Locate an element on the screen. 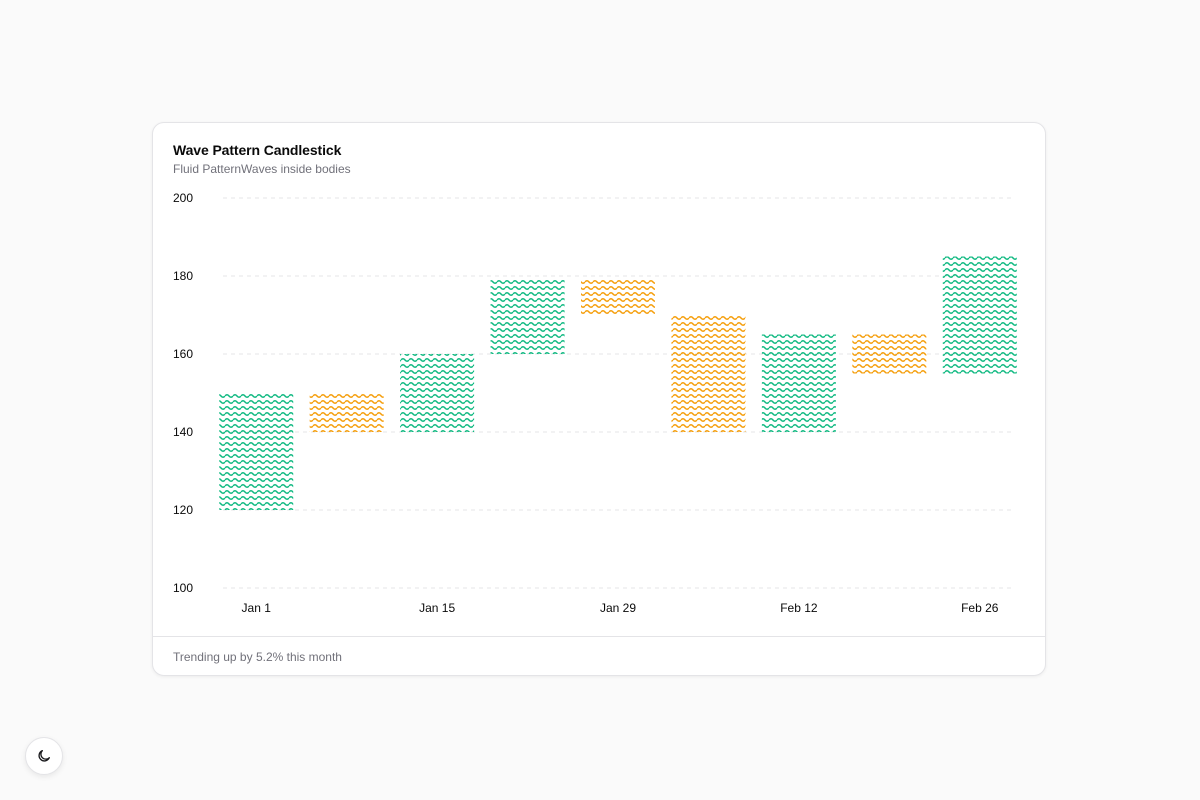 This screenshot has width=1200, height=800. theme-toggle-button is located at coordinates (44, 756).